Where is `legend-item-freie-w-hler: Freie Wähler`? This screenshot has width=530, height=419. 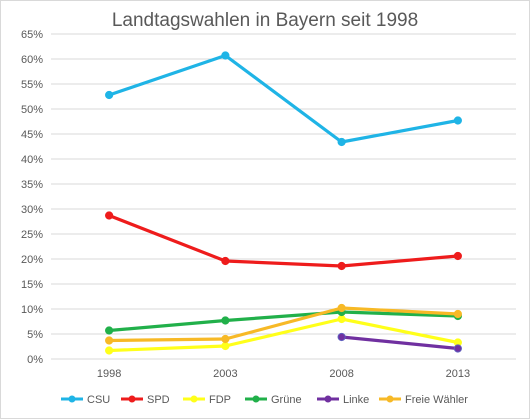
legend-item-freie-w-hler: Freie Wähler is located at coordinates (423, 400).